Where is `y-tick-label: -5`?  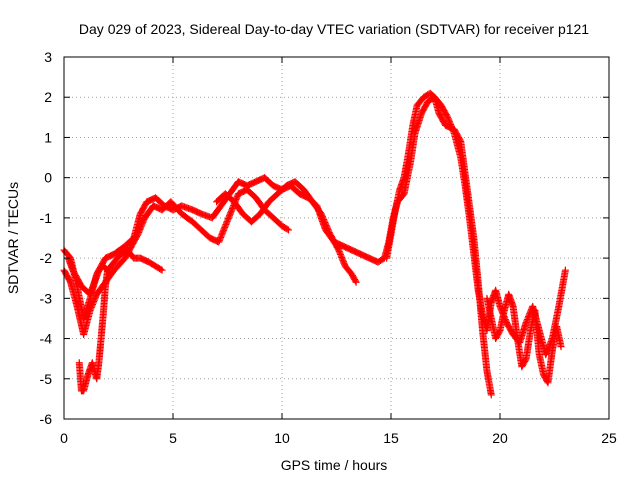
y-tick-label: -5 is located at coordinates (46, 379).